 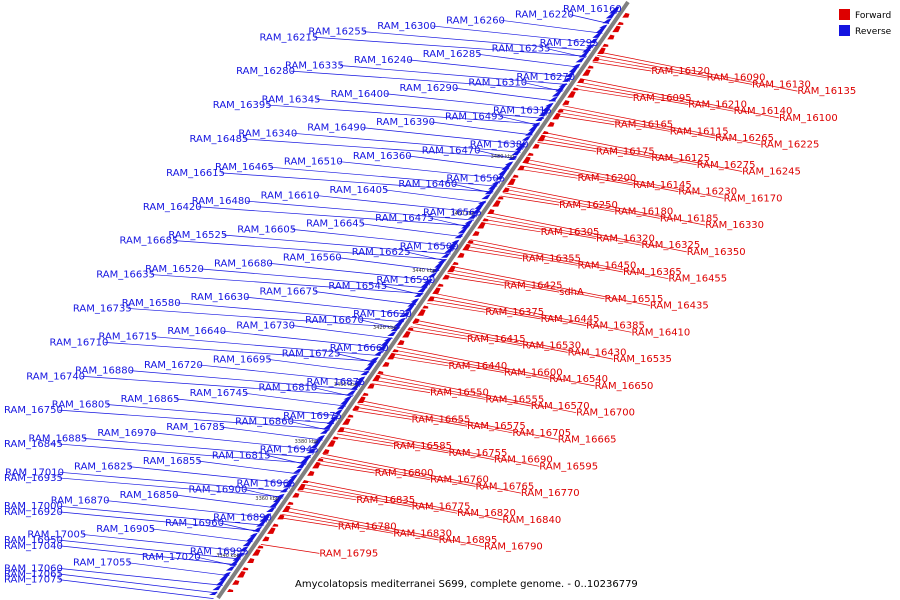 I want to click on forward-gene-label: RAM_16355, so click(x=551, y=259).